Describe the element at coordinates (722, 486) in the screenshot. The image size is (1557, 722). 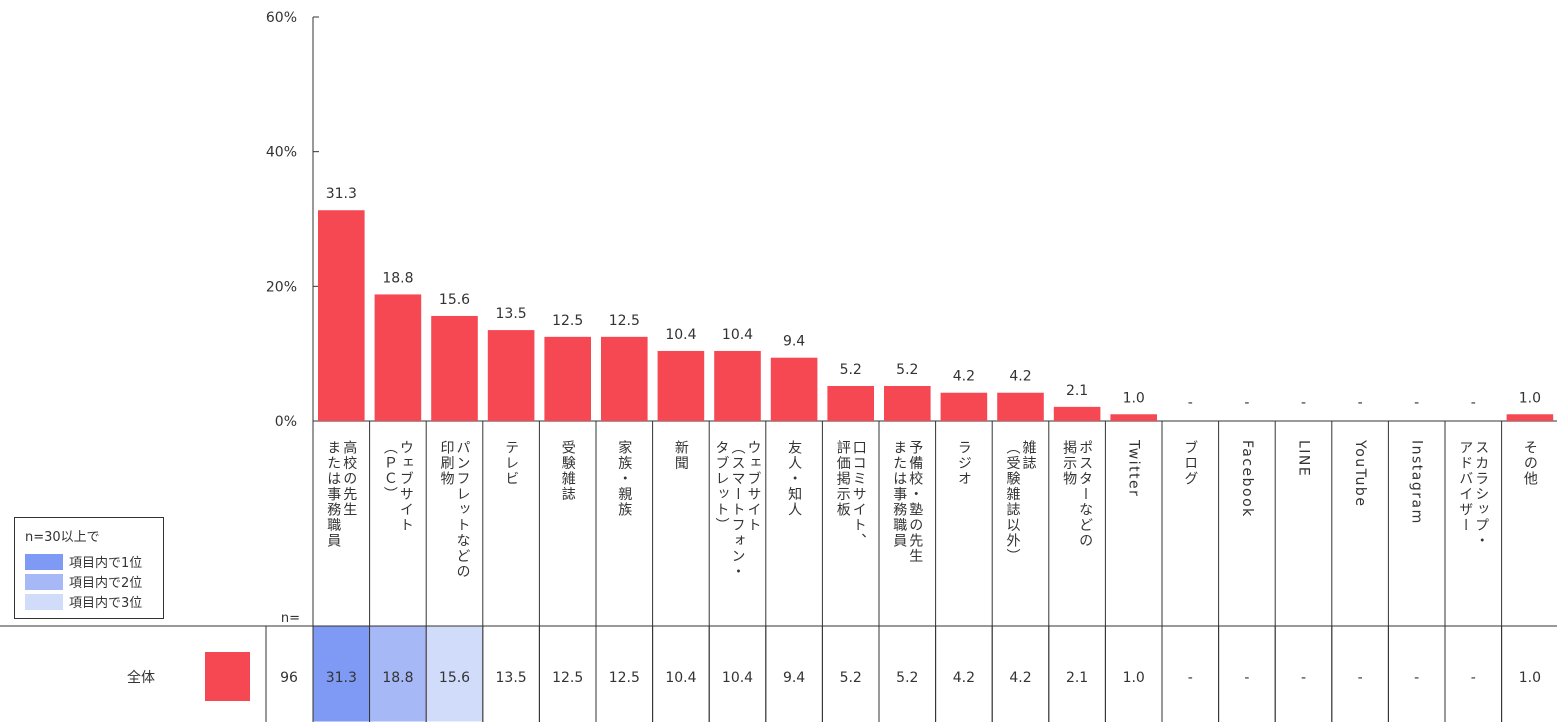
I see `category-label: タブレット）` at that location.